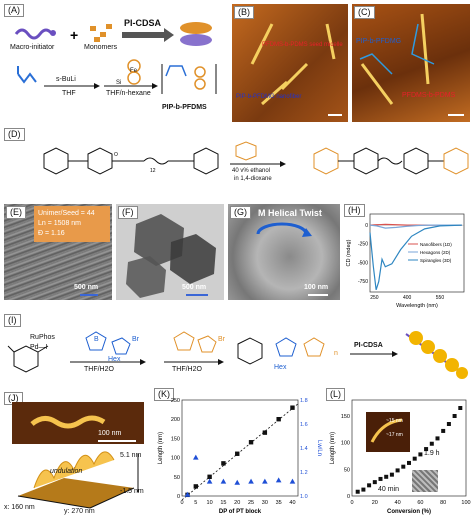 Image resolution: width=474 pixels, height=523 pixels. I want to click on y-tick-label: 100, so click(345, 444).